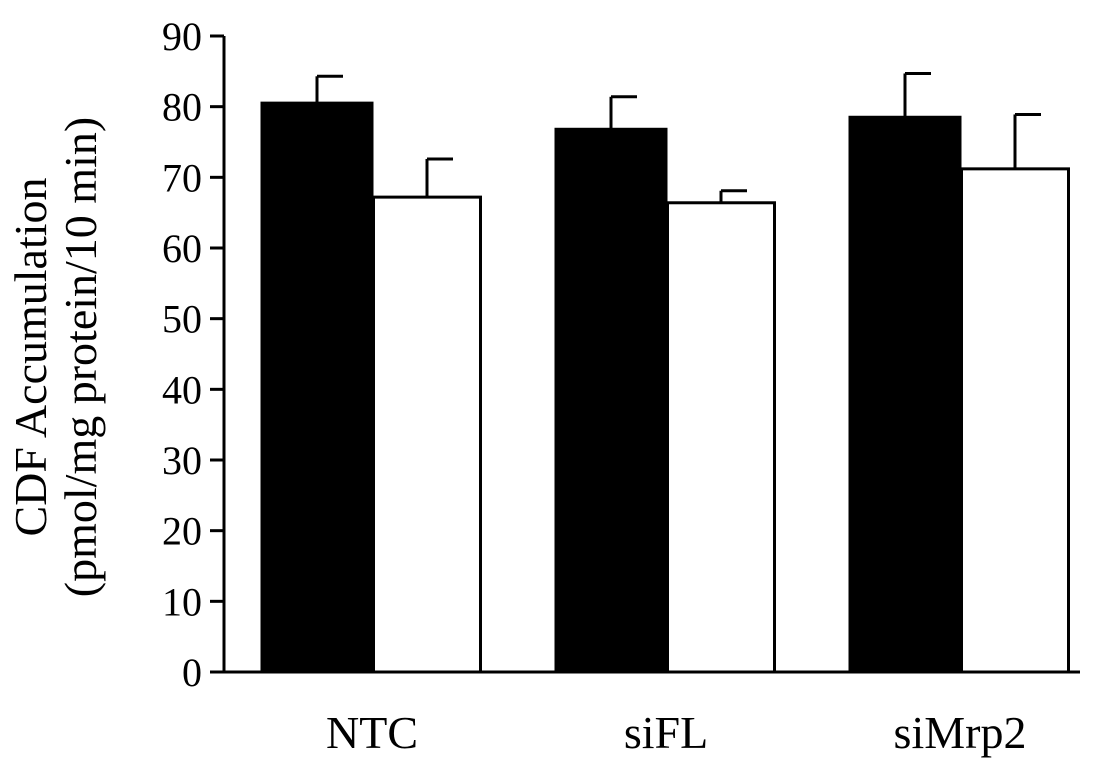  What do you see at coordinates (182, 460) in the screenshot?
I see `y-tick-label: 30` at bounding box center [182, 460].